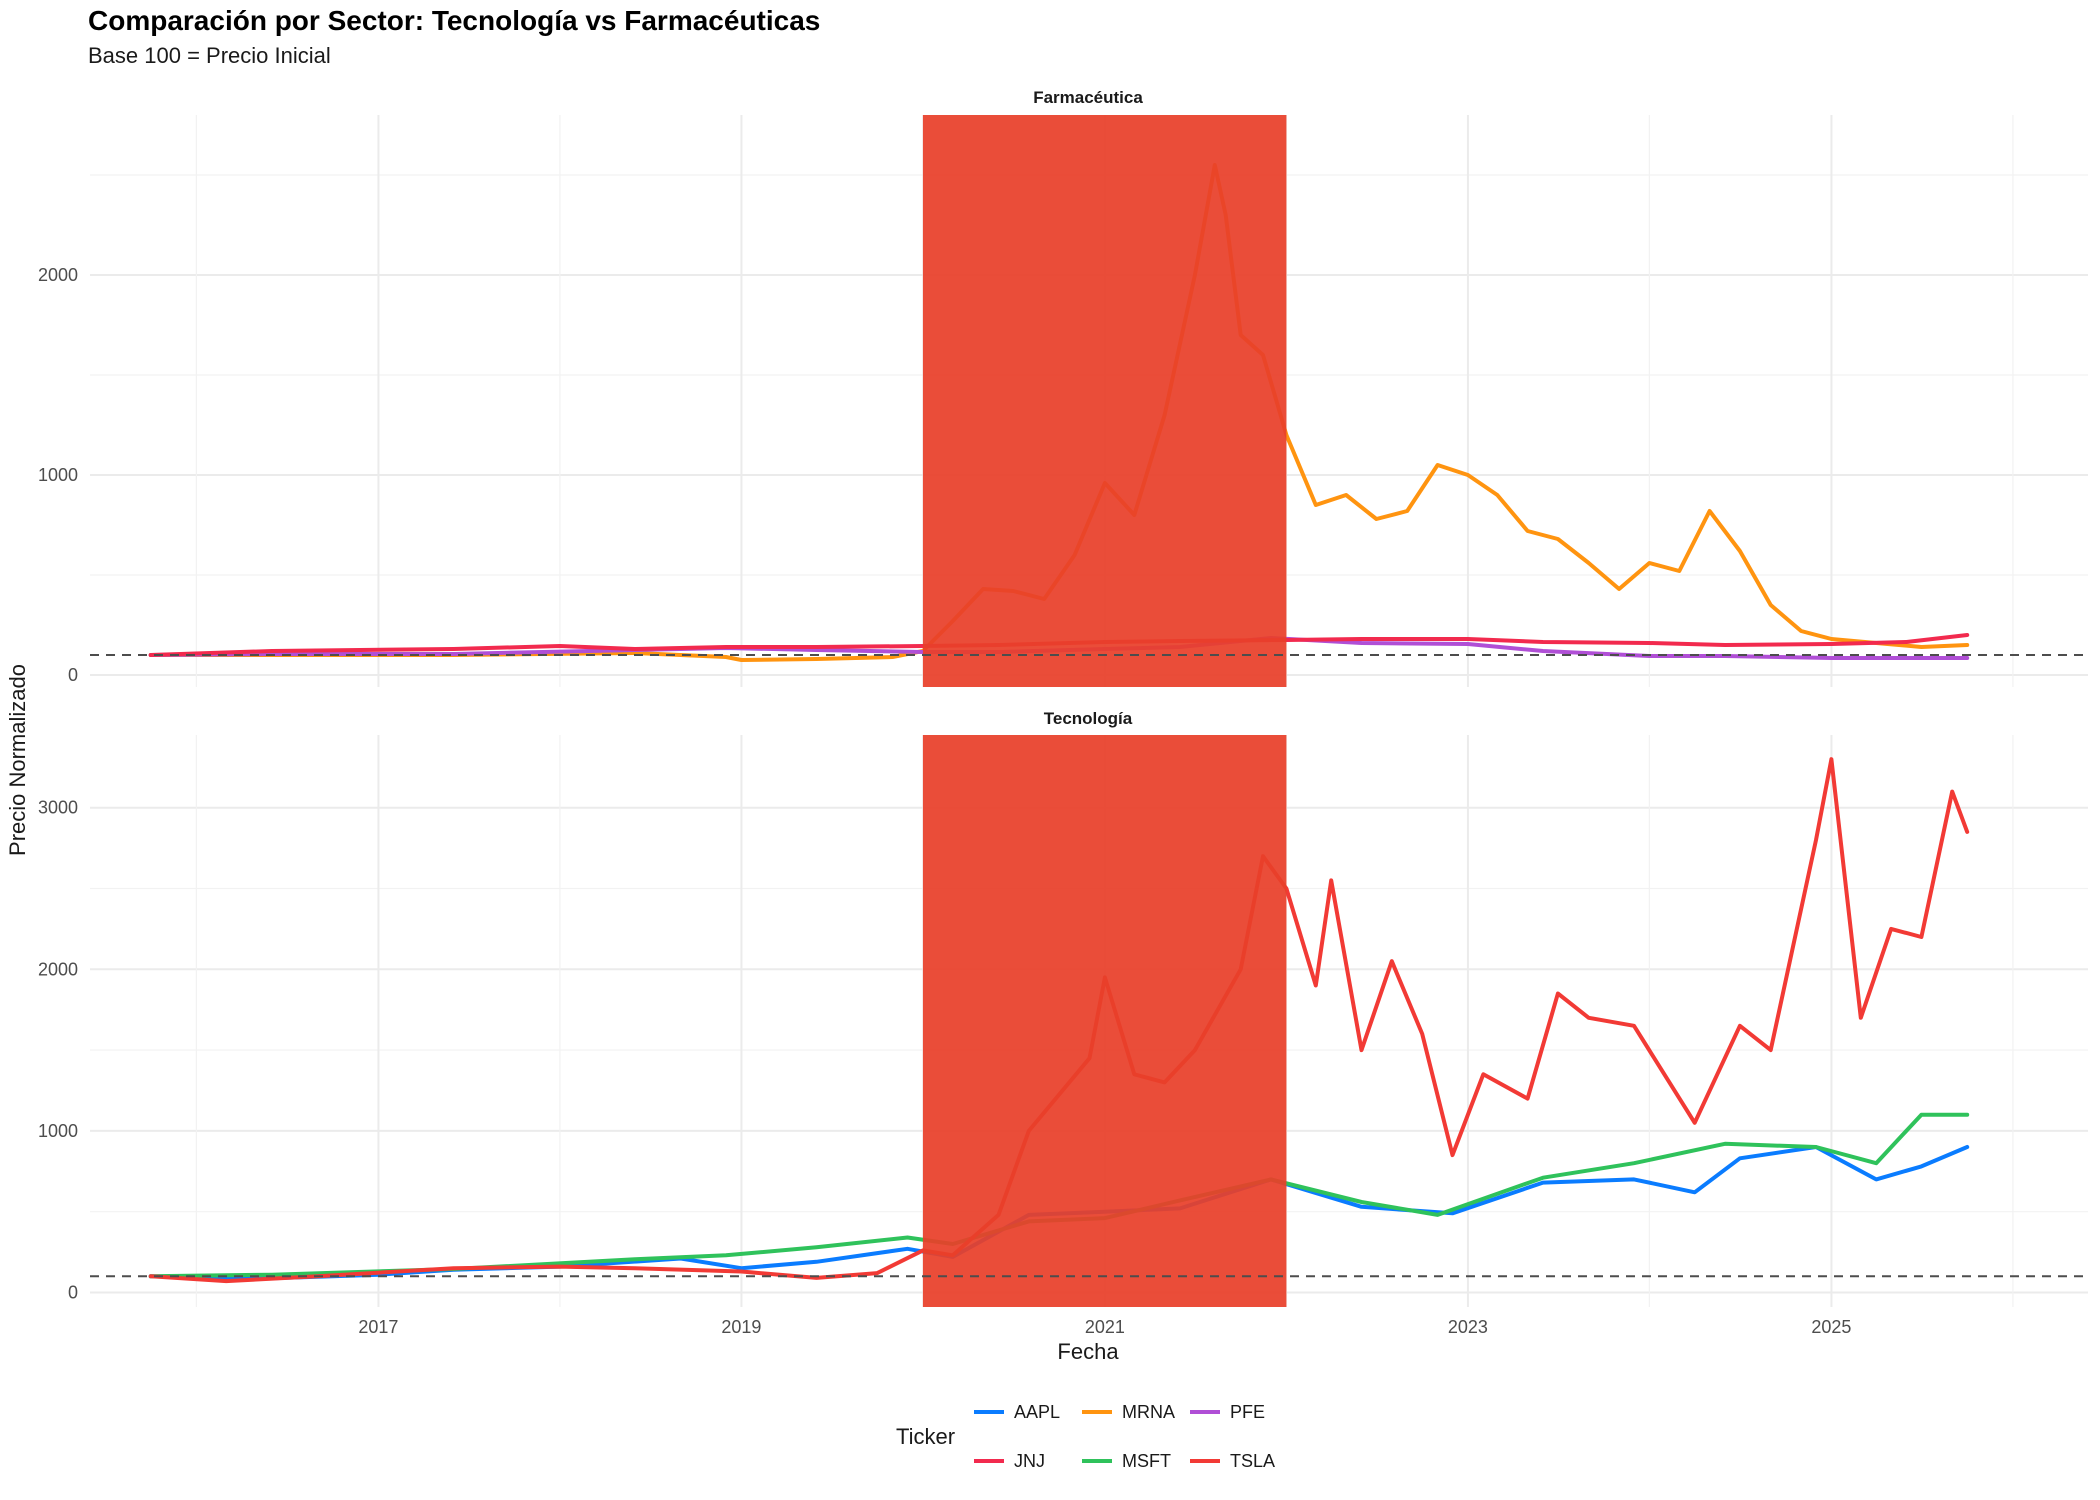  What do you see at coordinates (378, 1327) in the screenshot?
I see `x-tick-label: 2017` at bounding box center [378, 1327].